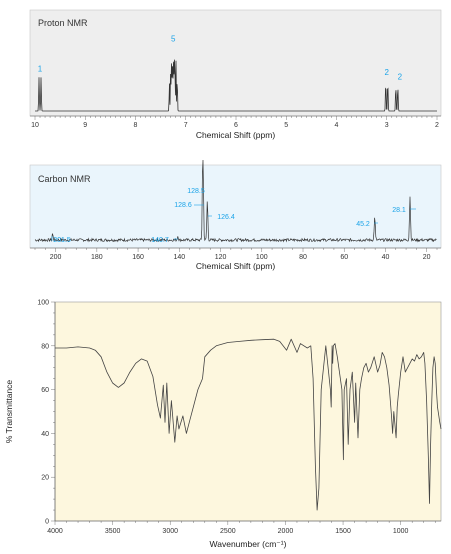  I want to click on ir-x-tick-label: 2500, so click(228, 531).